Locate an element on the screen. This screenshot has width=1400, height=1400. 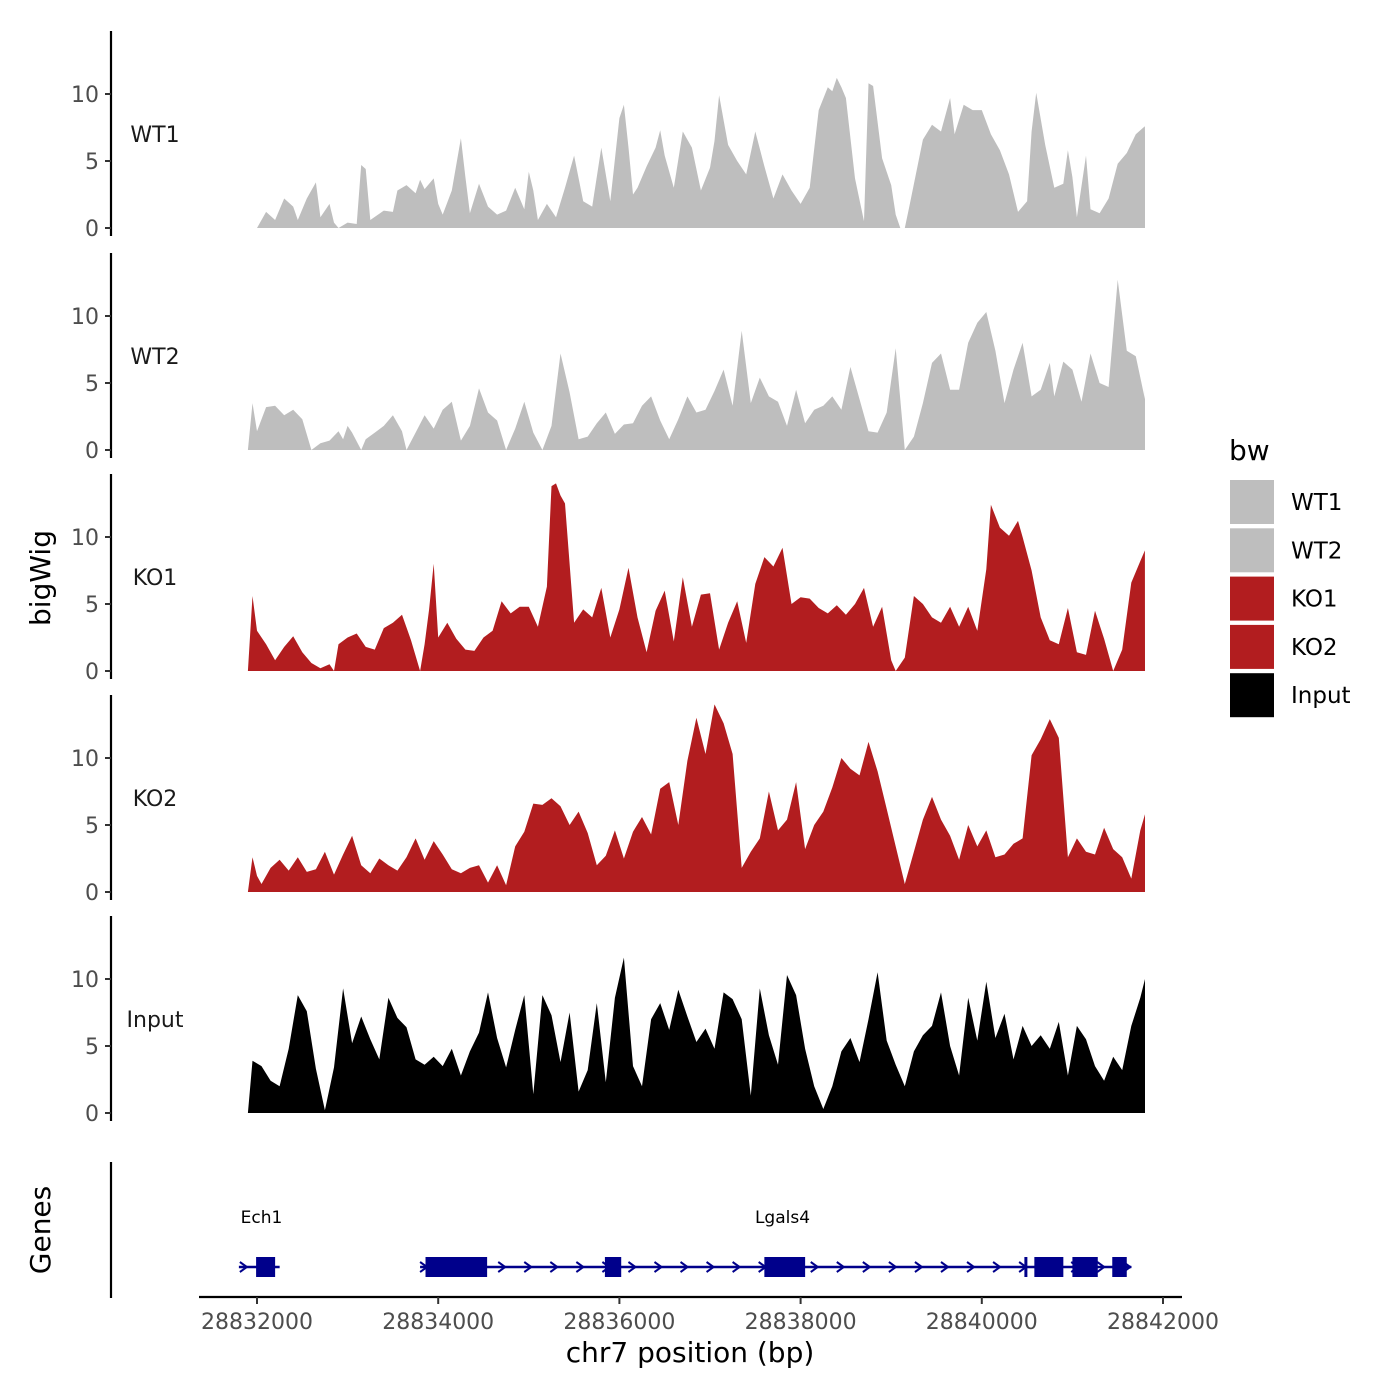
track-ko2: 0 5 10 KO2 is located at coordinates (608, 800).